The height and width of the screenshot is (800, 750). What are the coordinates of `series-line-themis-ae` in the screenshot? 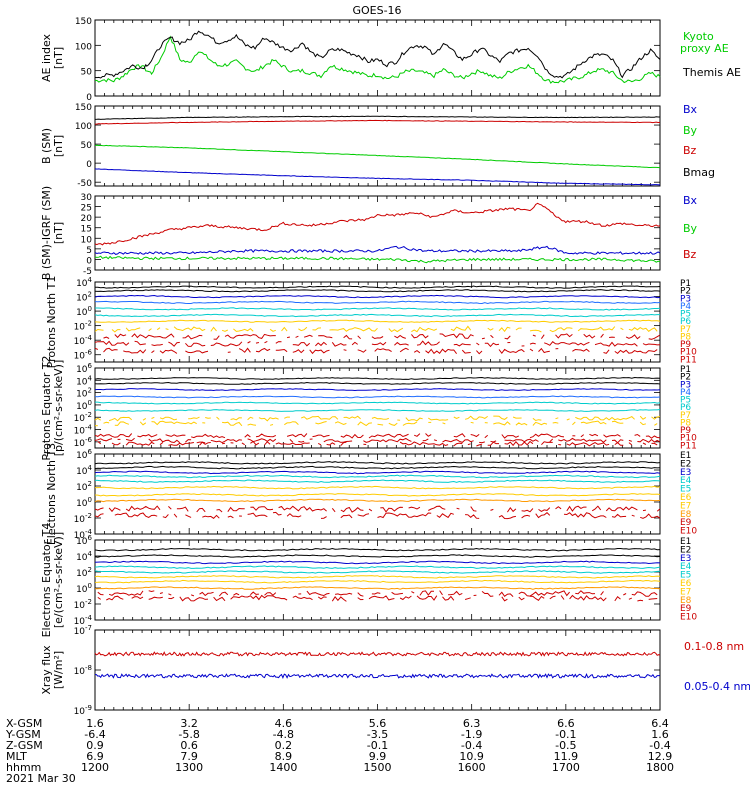 It's located at (377, 54).